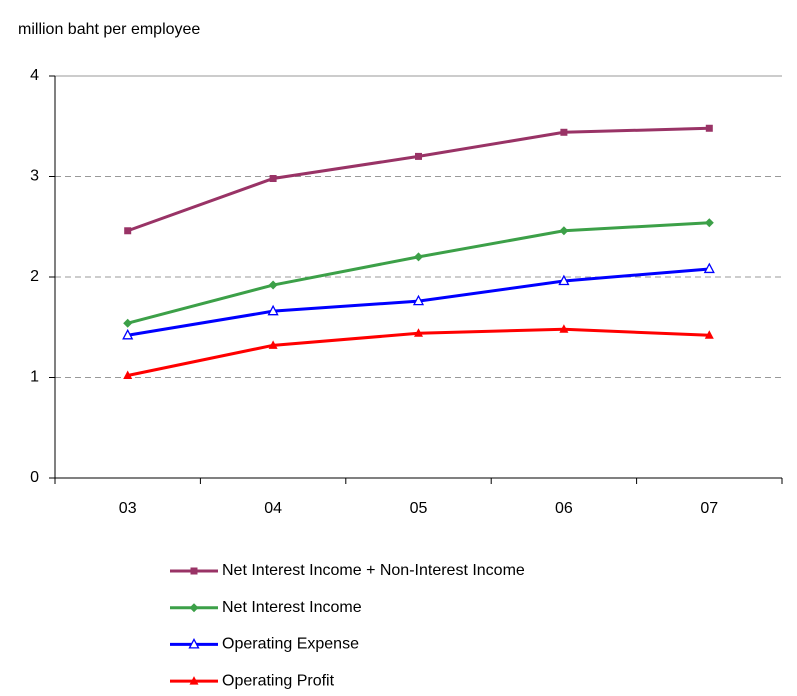 The width and height of the screenshot is (797, 696). I want to click on x-tick-label: 07, so click(709, 508).